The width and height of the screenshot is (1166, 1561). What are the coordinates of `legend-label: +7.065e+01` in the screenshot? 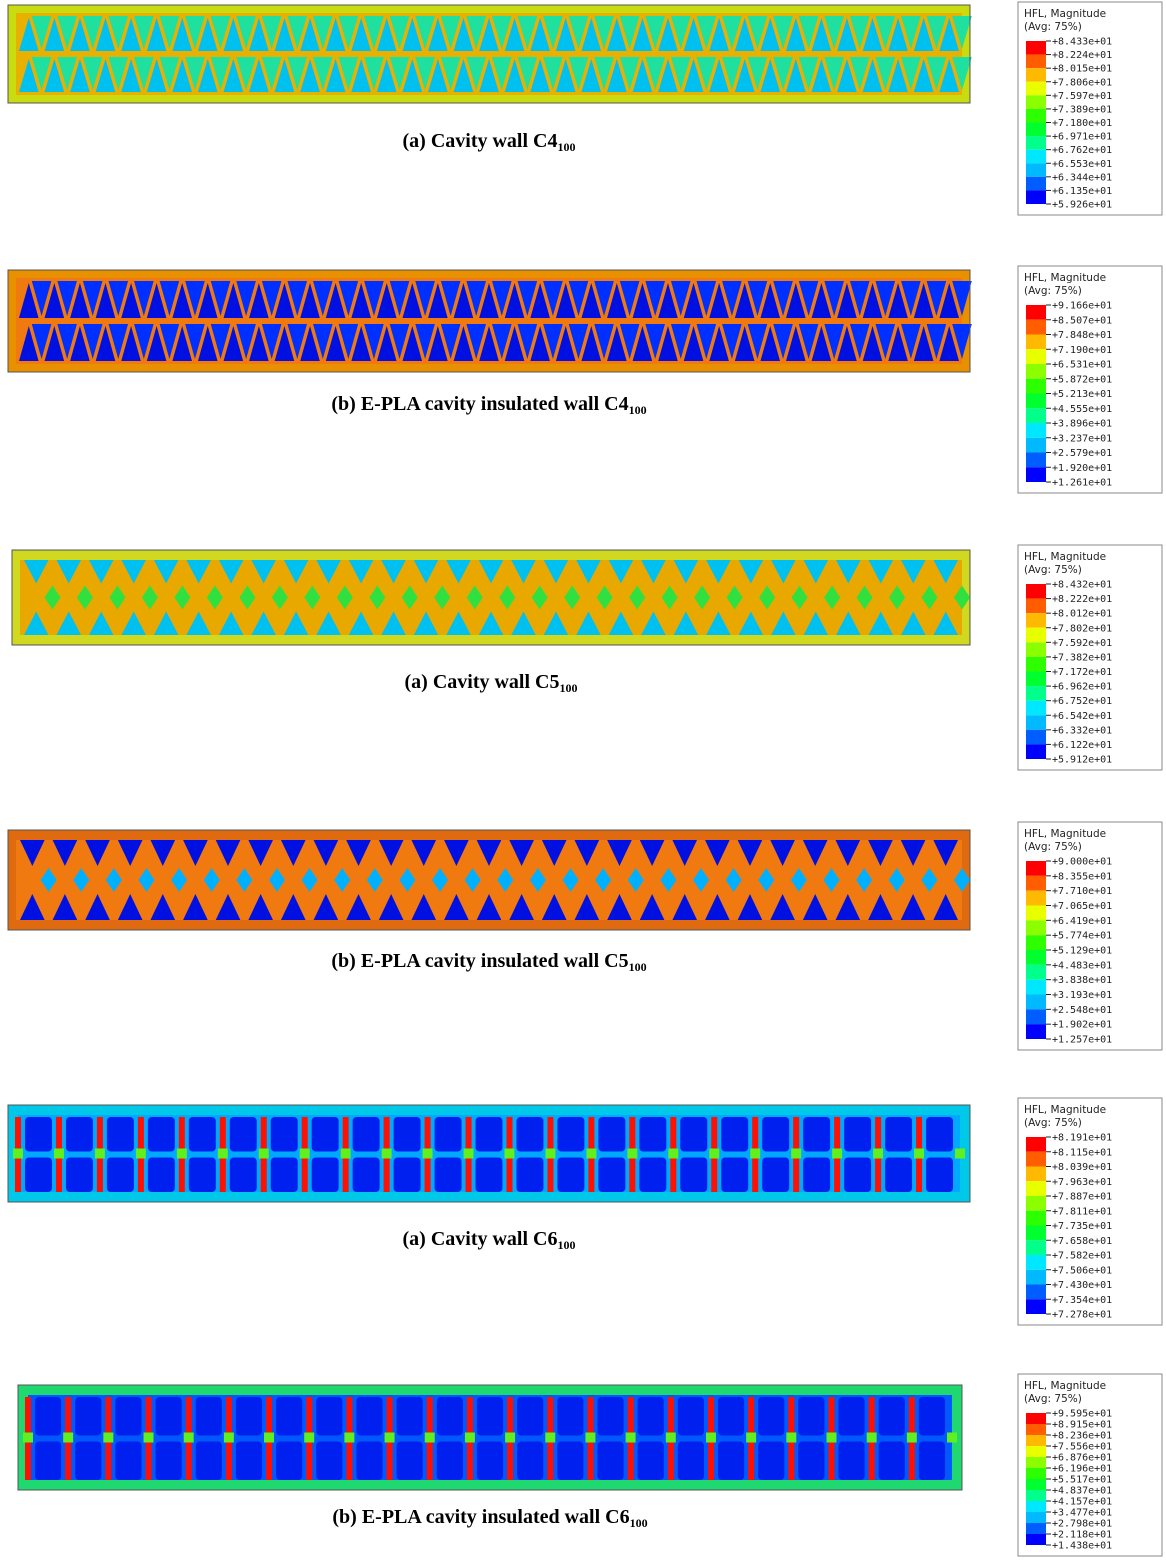 It's located at (1082, 906).